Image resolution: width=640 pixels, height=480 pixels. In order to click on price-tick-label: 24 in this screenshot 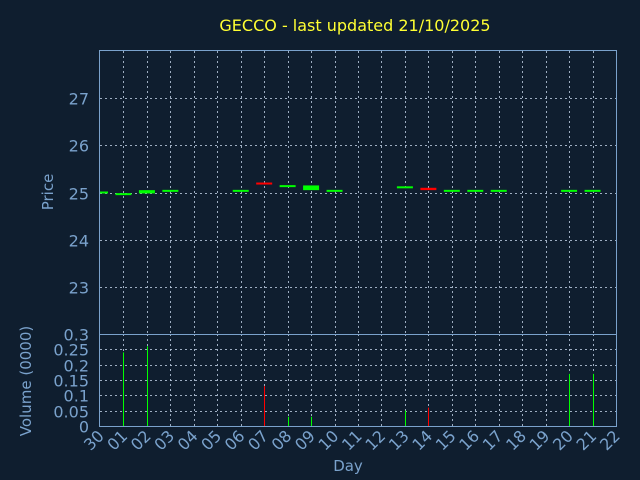, I will do `click(79, 241)`.